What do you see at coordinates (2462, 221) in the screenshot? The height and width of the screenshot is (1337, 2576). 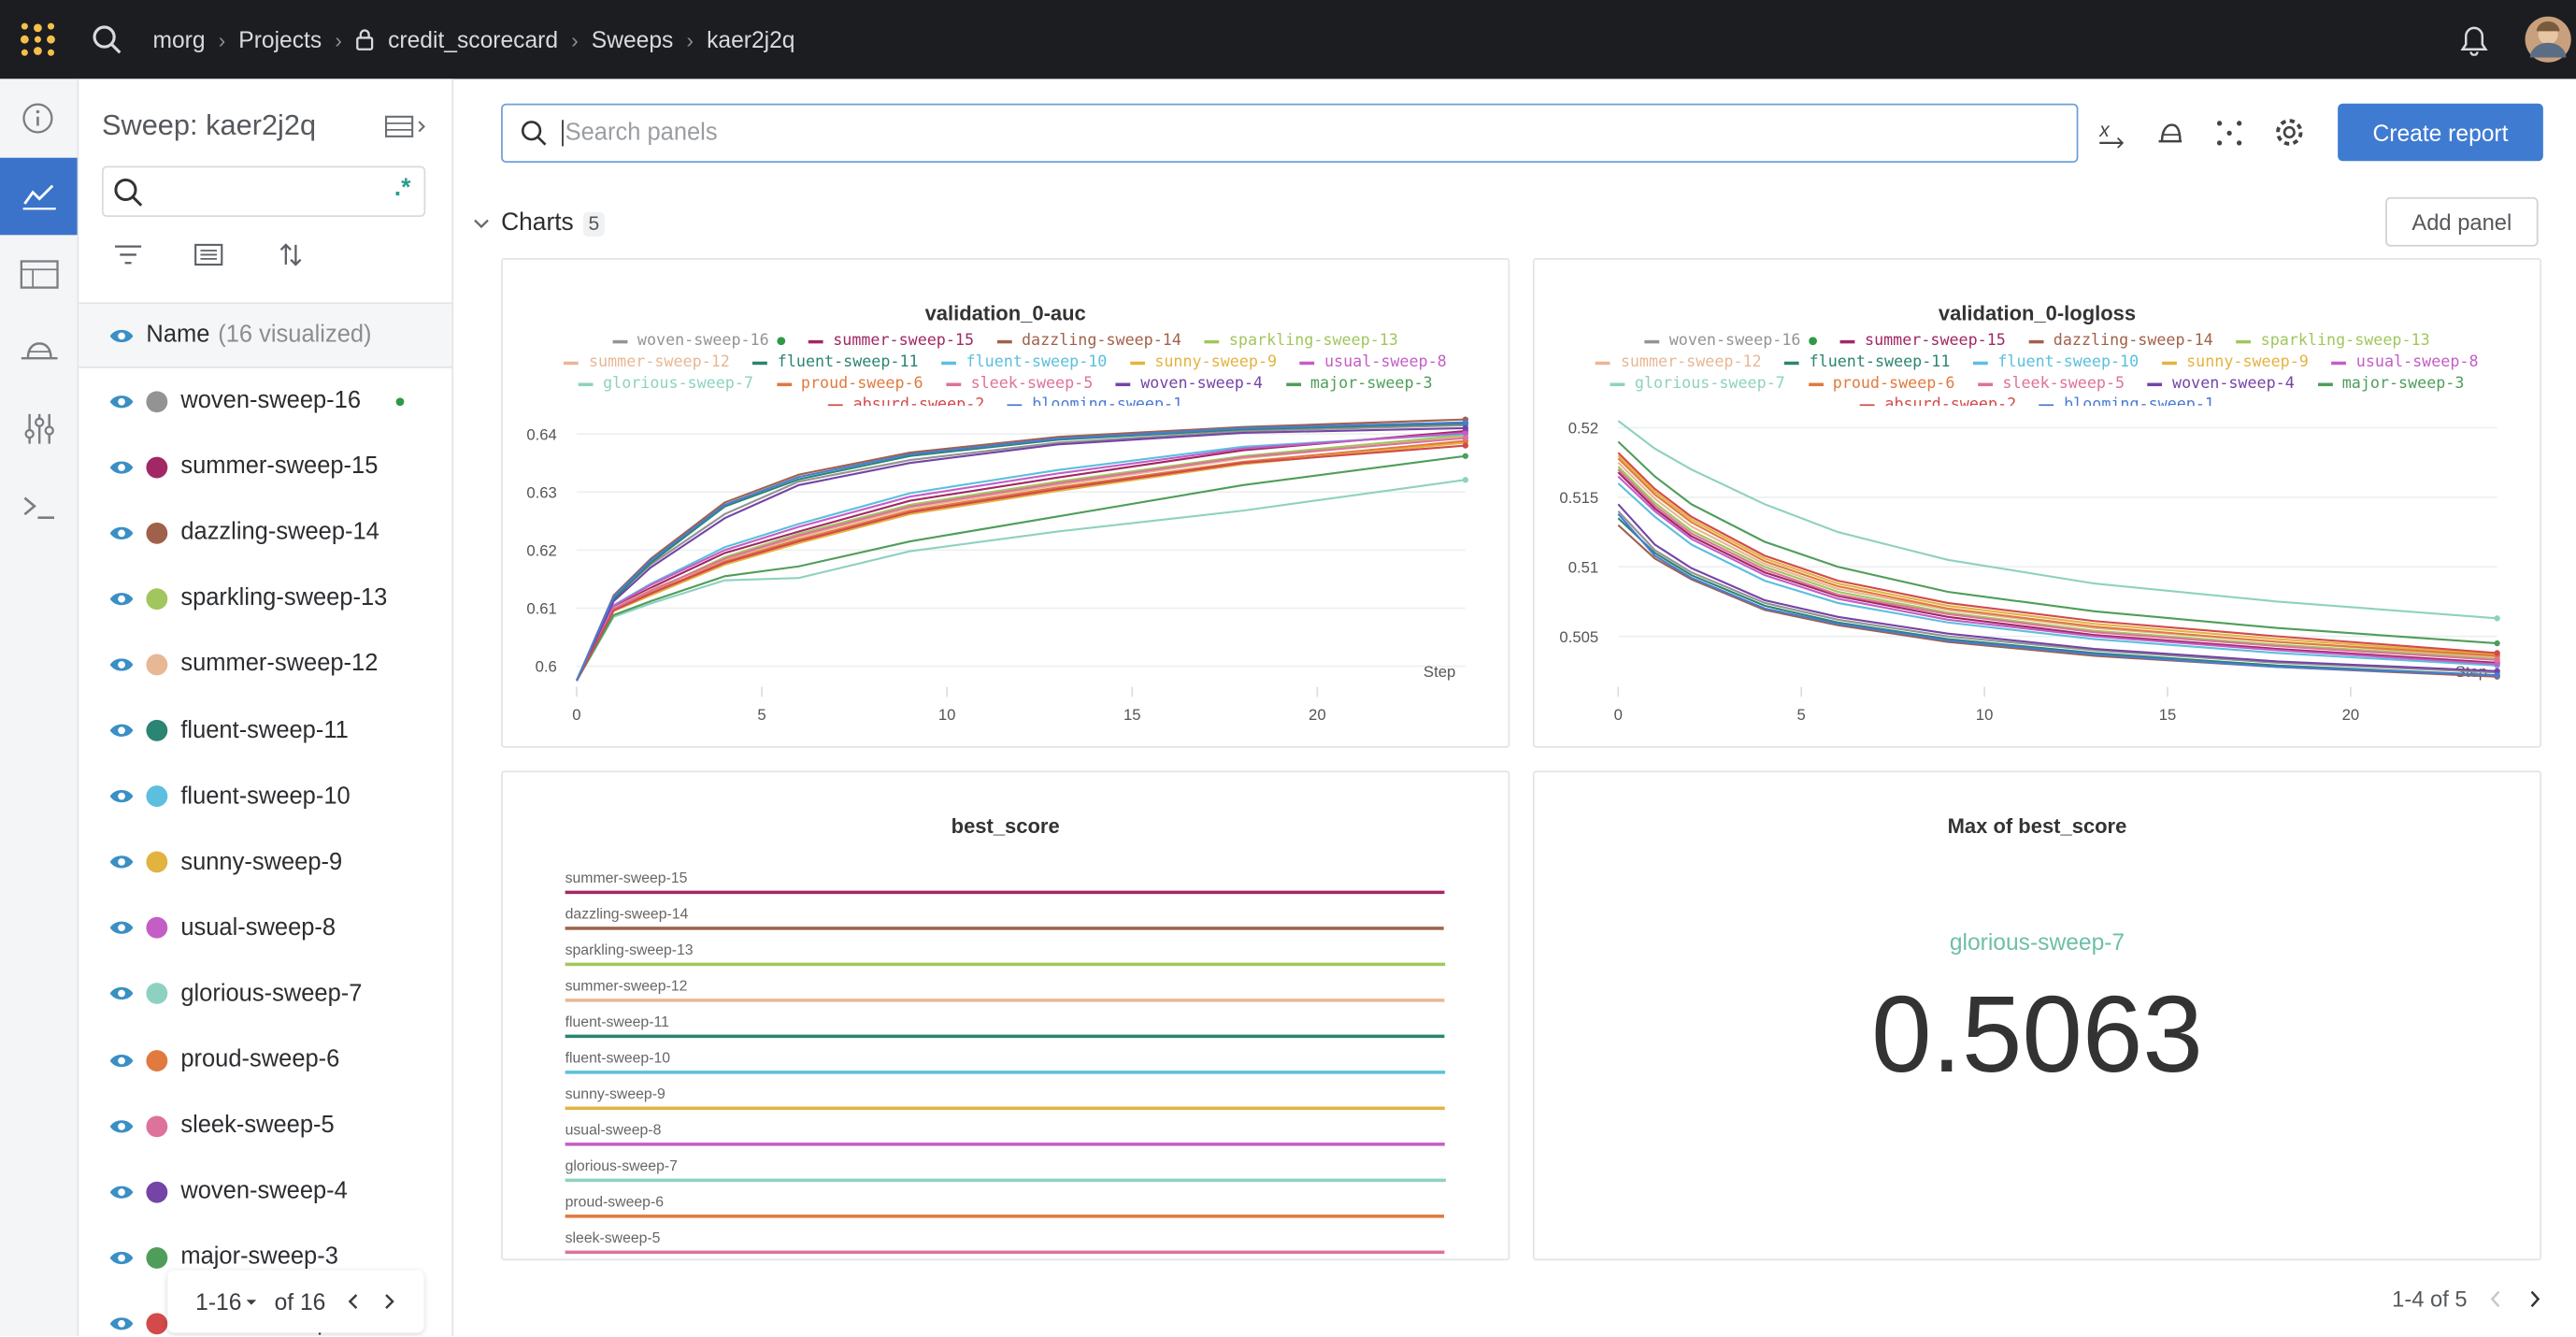 I see `add-panel-button: Add panel` at bounding box center [2462, 221].